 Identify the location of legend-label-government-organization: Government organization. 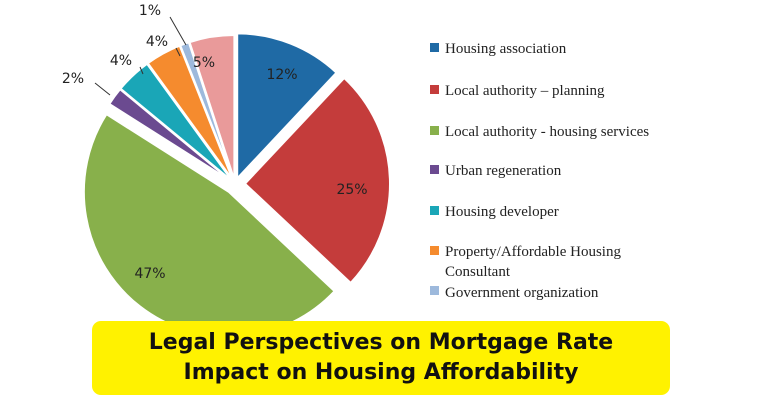
(522, 293).